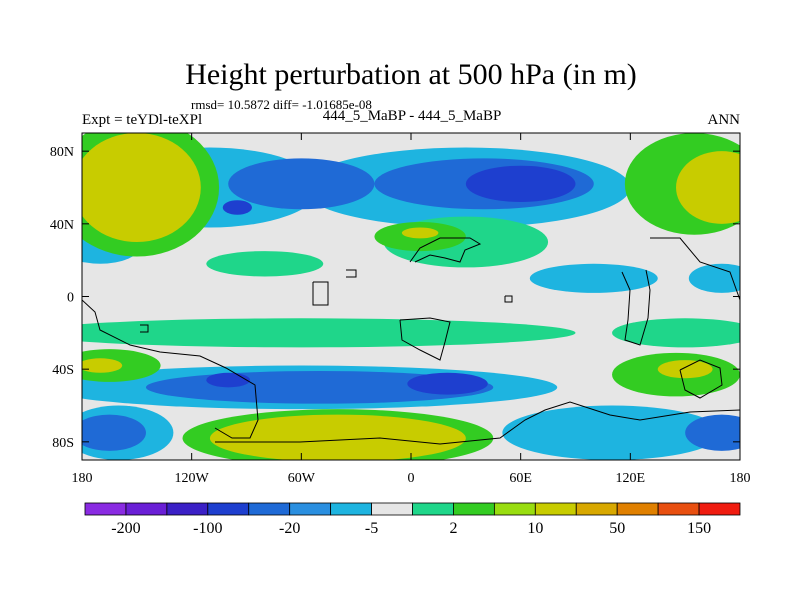 The width and height of the screenshot is (800, 600). Describe the element at coordinates (411, 74) in the screenshot. I see `chart-title: Height perturbation at 500 hPa (in m)` at that location.